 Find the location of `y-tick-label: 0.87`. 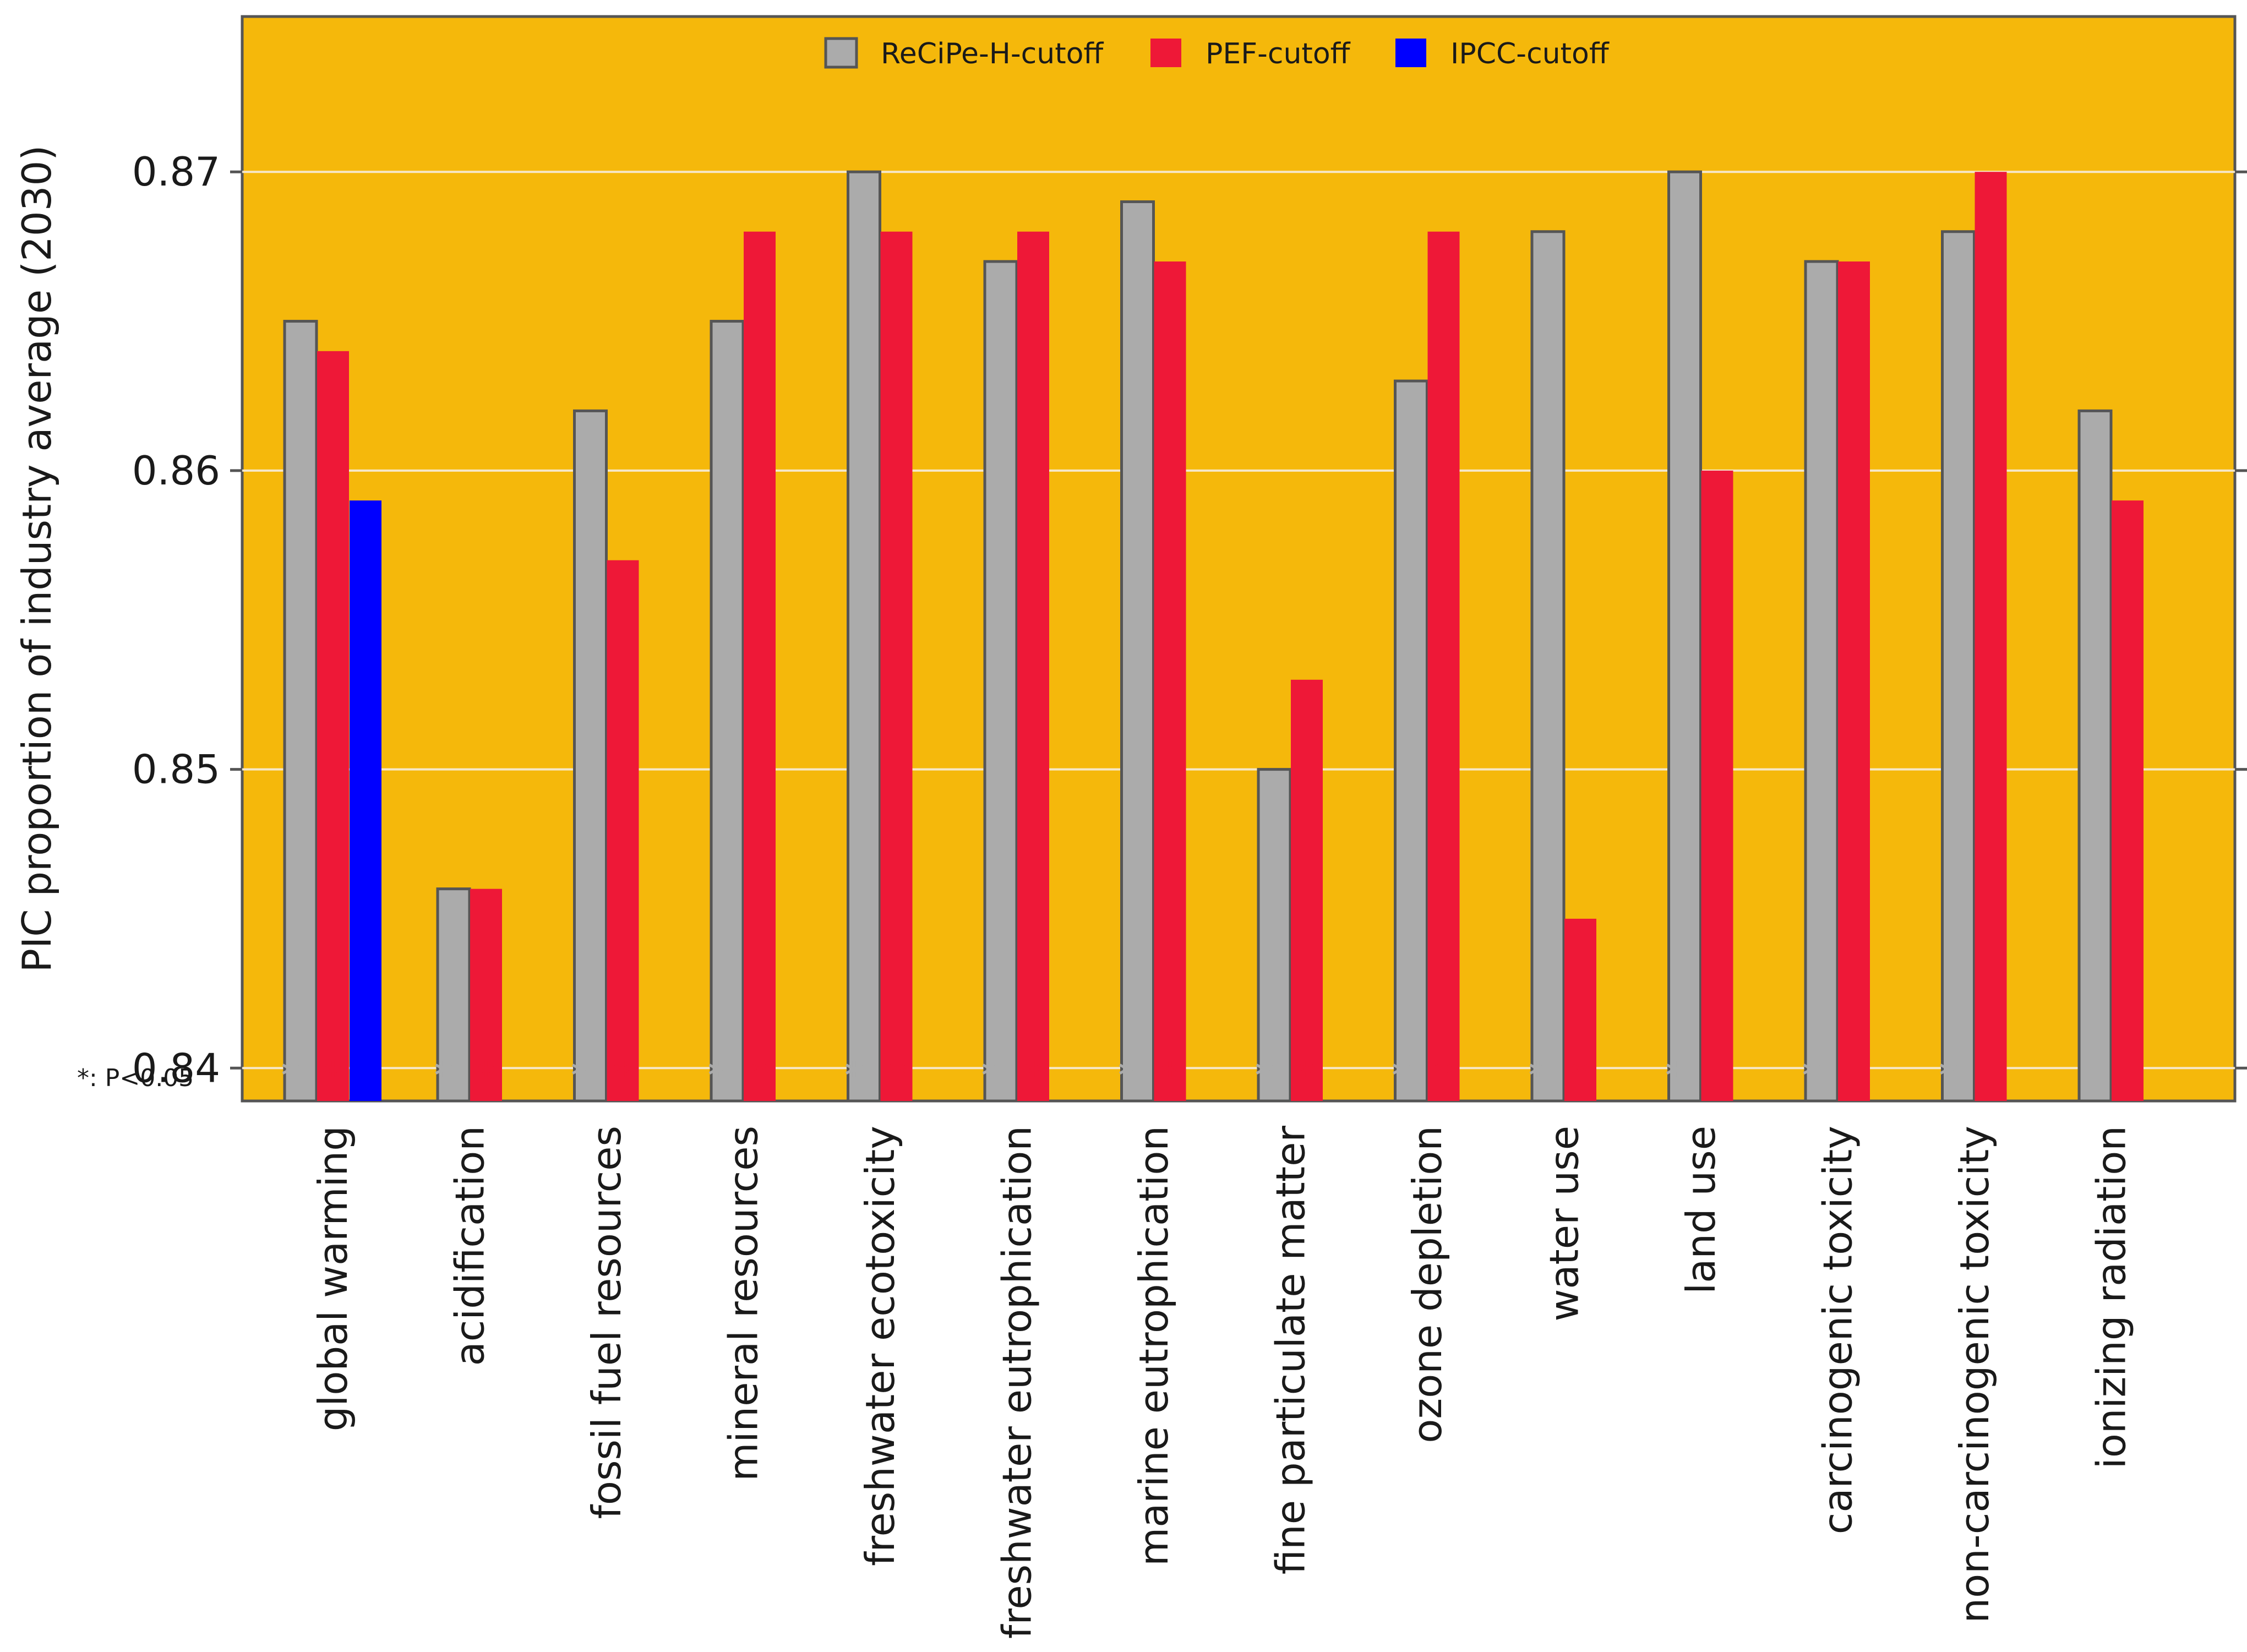

y-tick-label: 0.87 is located at coordinates (176, 172).